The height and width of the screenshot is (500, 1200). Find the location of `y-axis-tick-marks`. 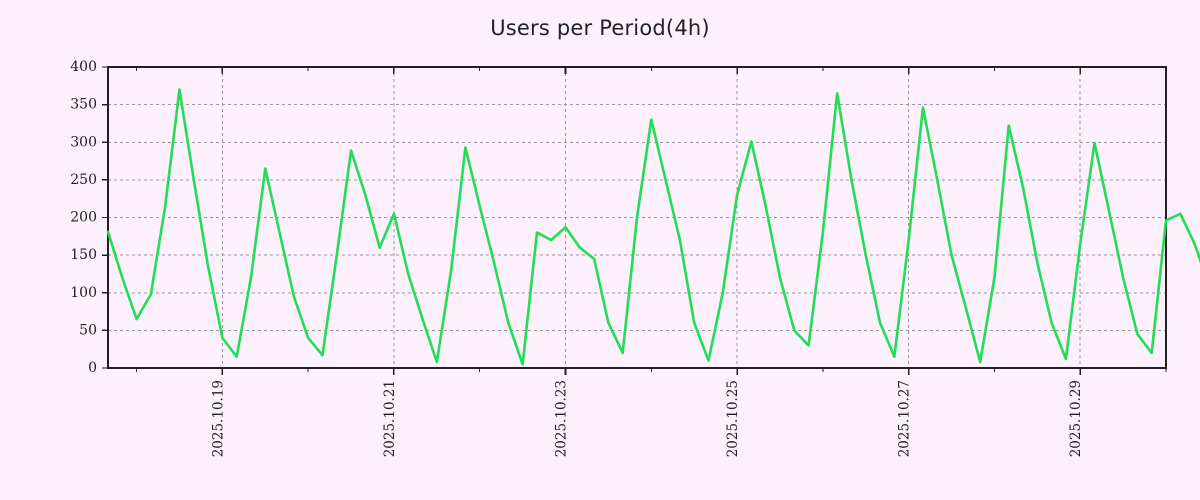

y-axis-tick-marks is located at coordinates (105, 217).